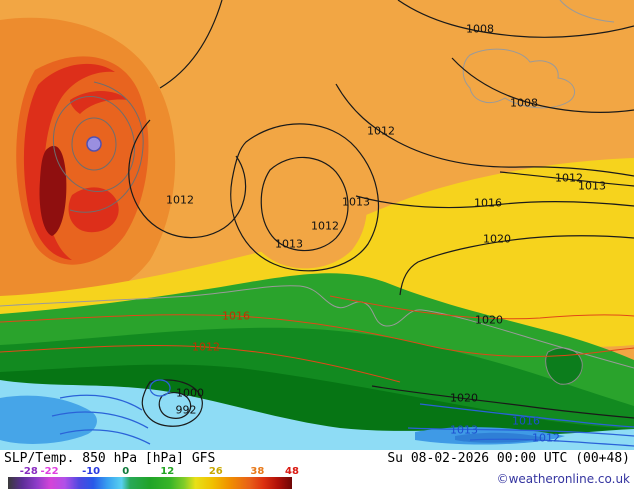 The width and height of the screenshot is (634, 490). What do you see at coordinates (563, 479) in the screenshot?
I see `copyright-link: ©weatheronline.co.uk` at bounding box center [563, 479].